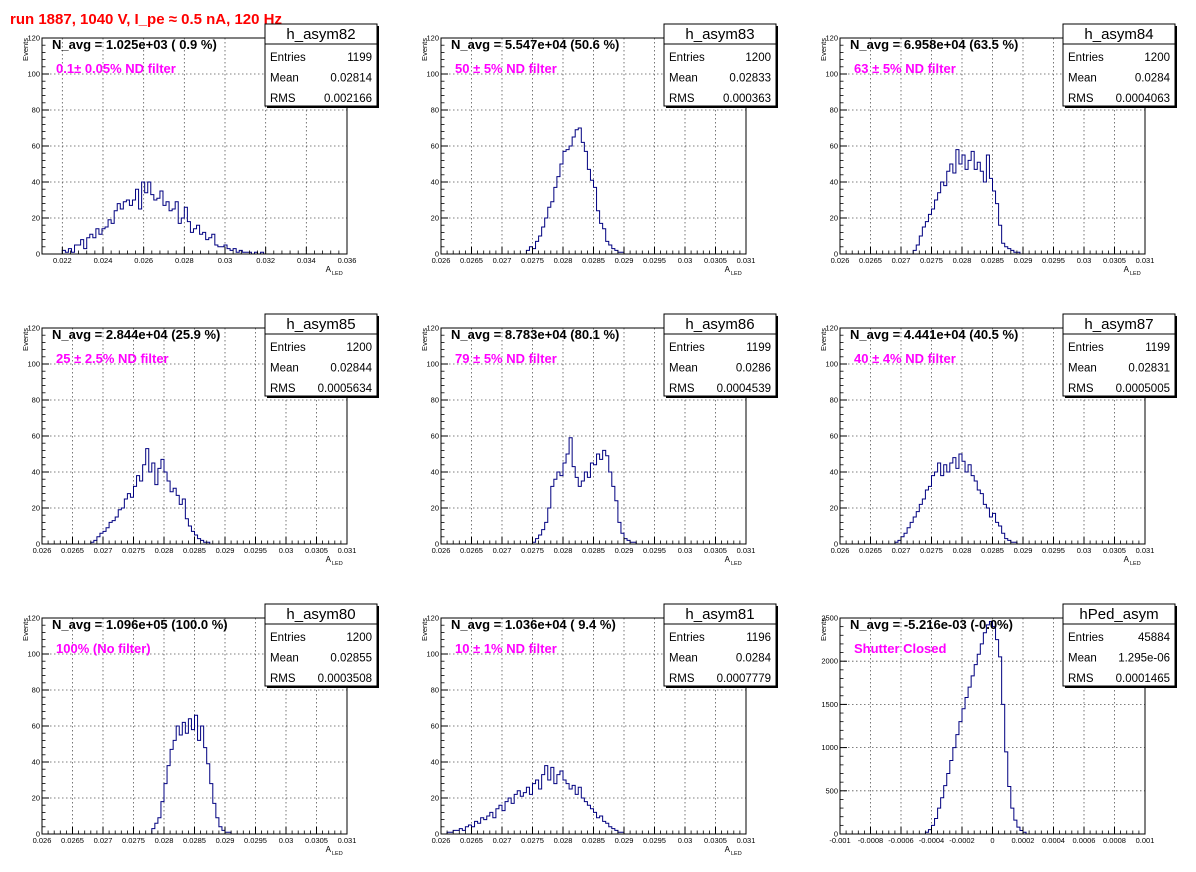 This screenshot has width=1196, height=872. What do you see at coordinates (535, 799) in the screenshot?
I see `histogram-series-h_asym81` at bounding box center [535, 799].